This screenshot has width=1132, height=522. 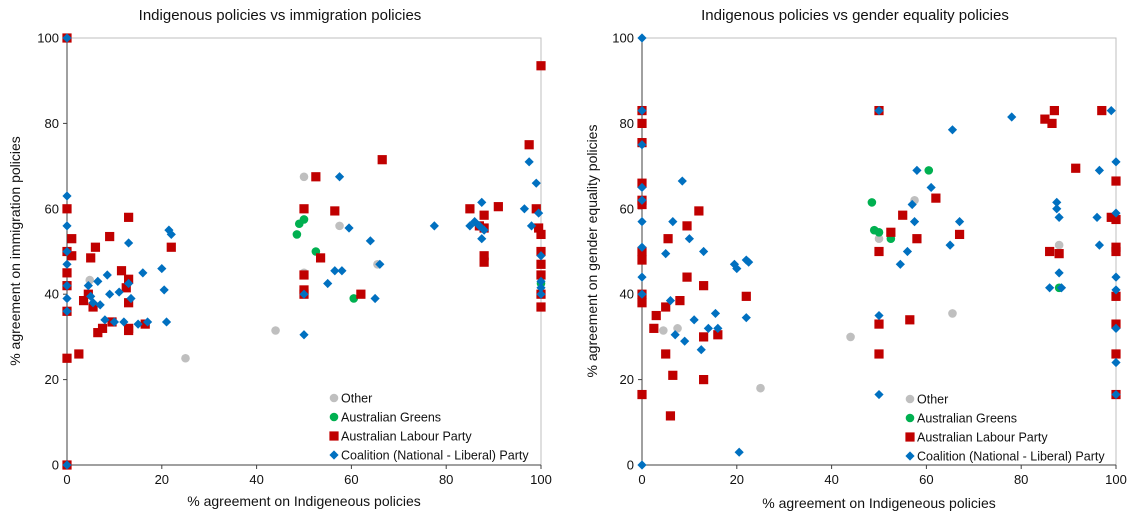 I want to click on x-axis-title: % agreement on Indigeneous policies, so click(x=304, y=501).